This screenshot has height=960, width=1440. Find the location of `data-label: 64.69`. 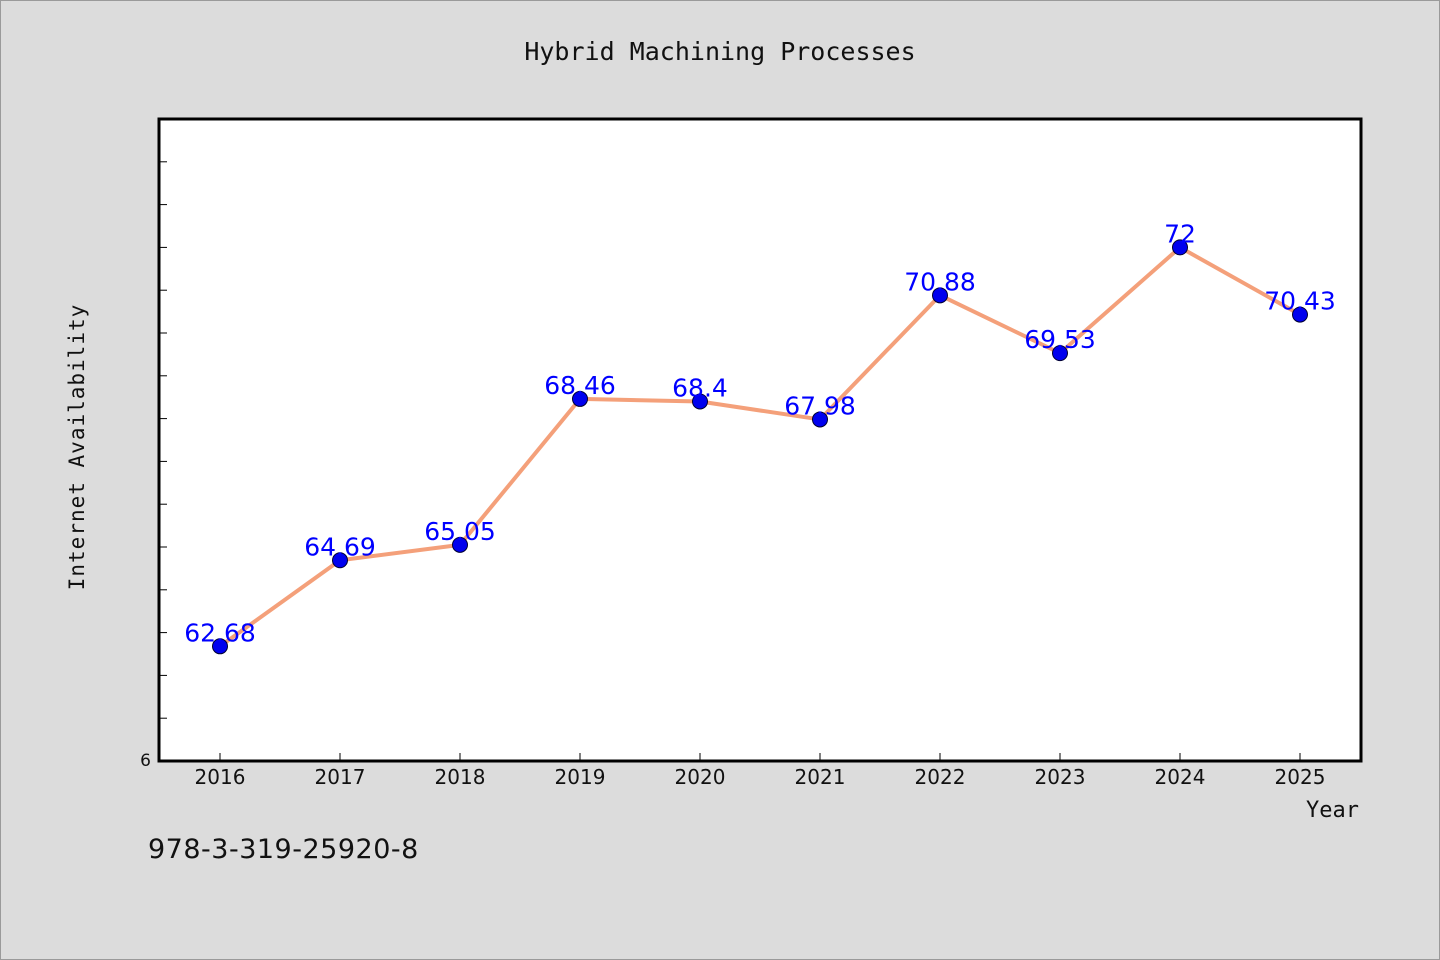

data-label: 64.69 is located at coordinates (340, 546).